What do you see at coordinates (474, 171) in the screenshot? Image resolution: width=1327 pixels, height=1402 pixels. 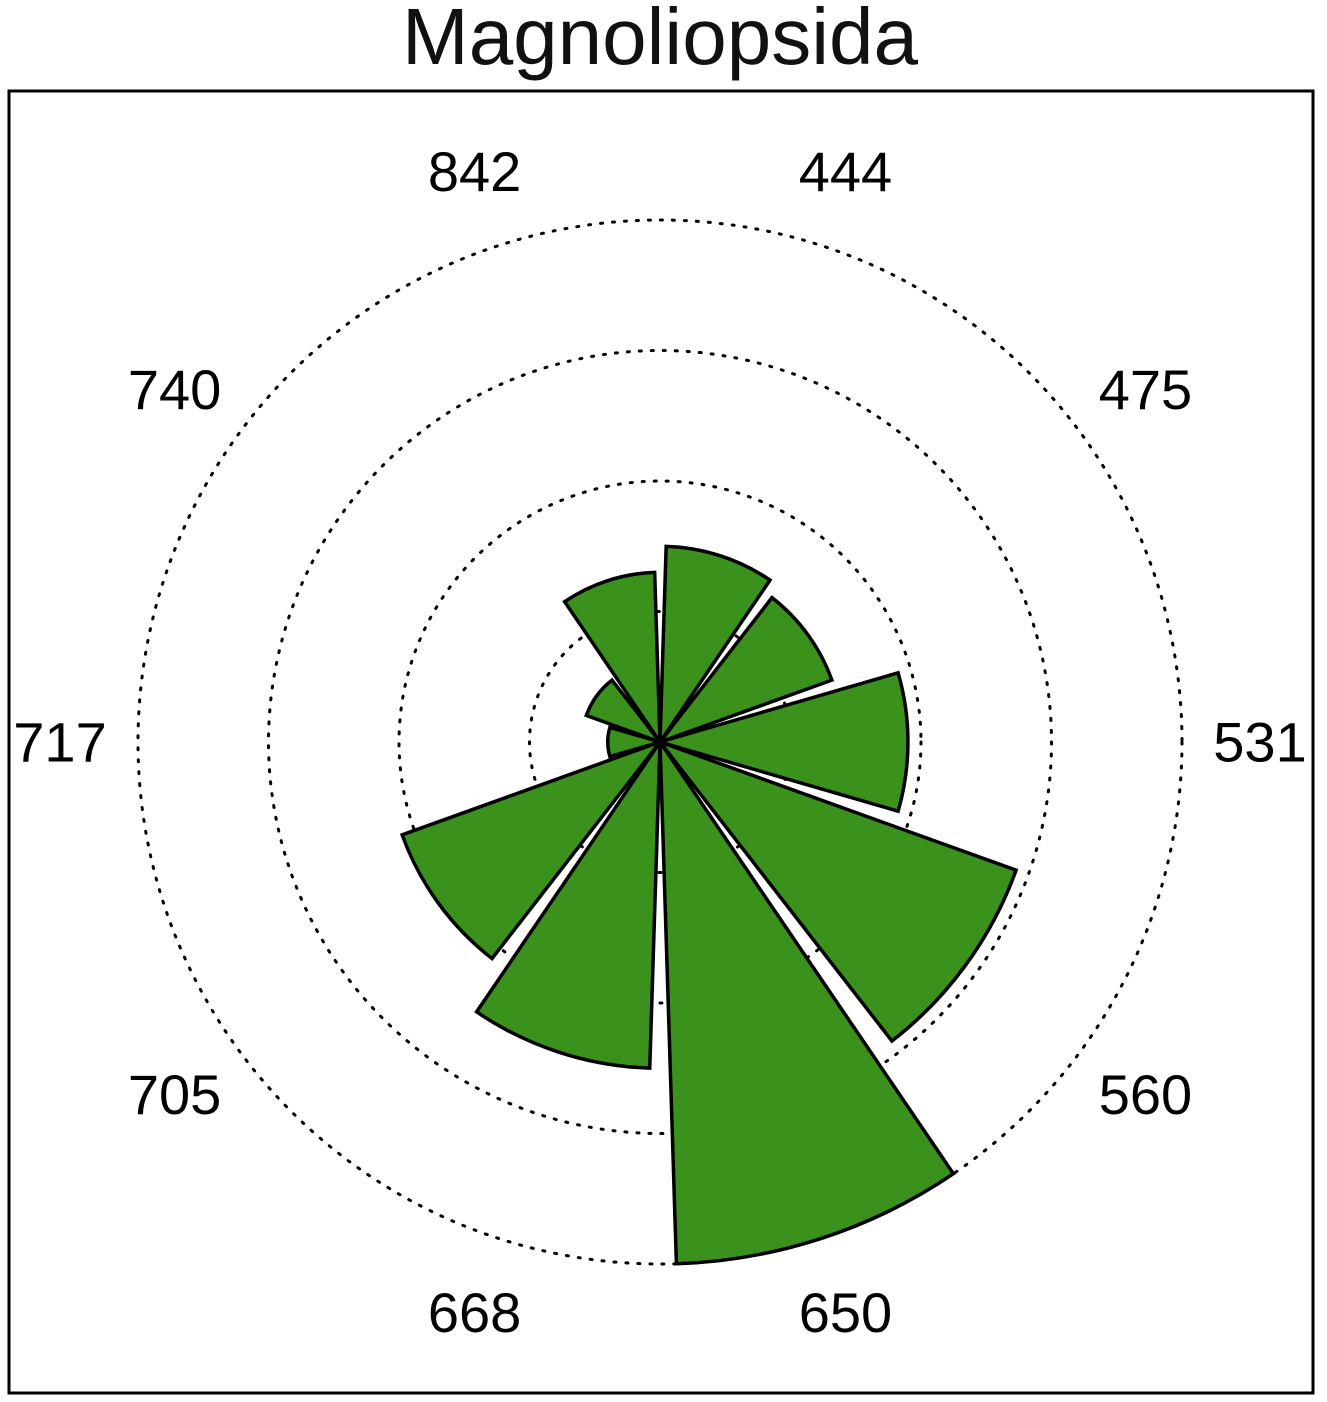 I see `sector-label-842: 842` at bounding box center [474, 171].